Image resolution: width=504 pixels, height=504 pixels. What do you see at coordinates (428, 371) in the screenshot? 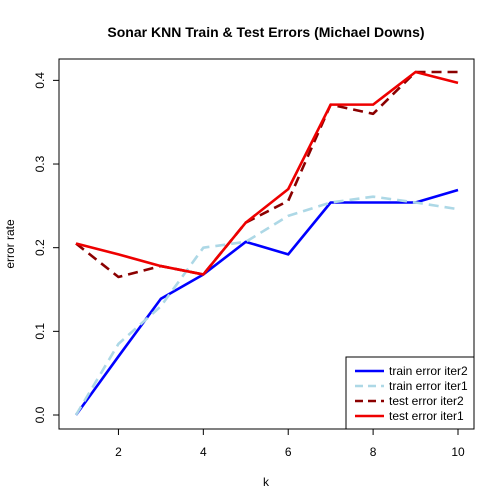
I see `legend-label: train error iter2` at bounding box center [428, 371].